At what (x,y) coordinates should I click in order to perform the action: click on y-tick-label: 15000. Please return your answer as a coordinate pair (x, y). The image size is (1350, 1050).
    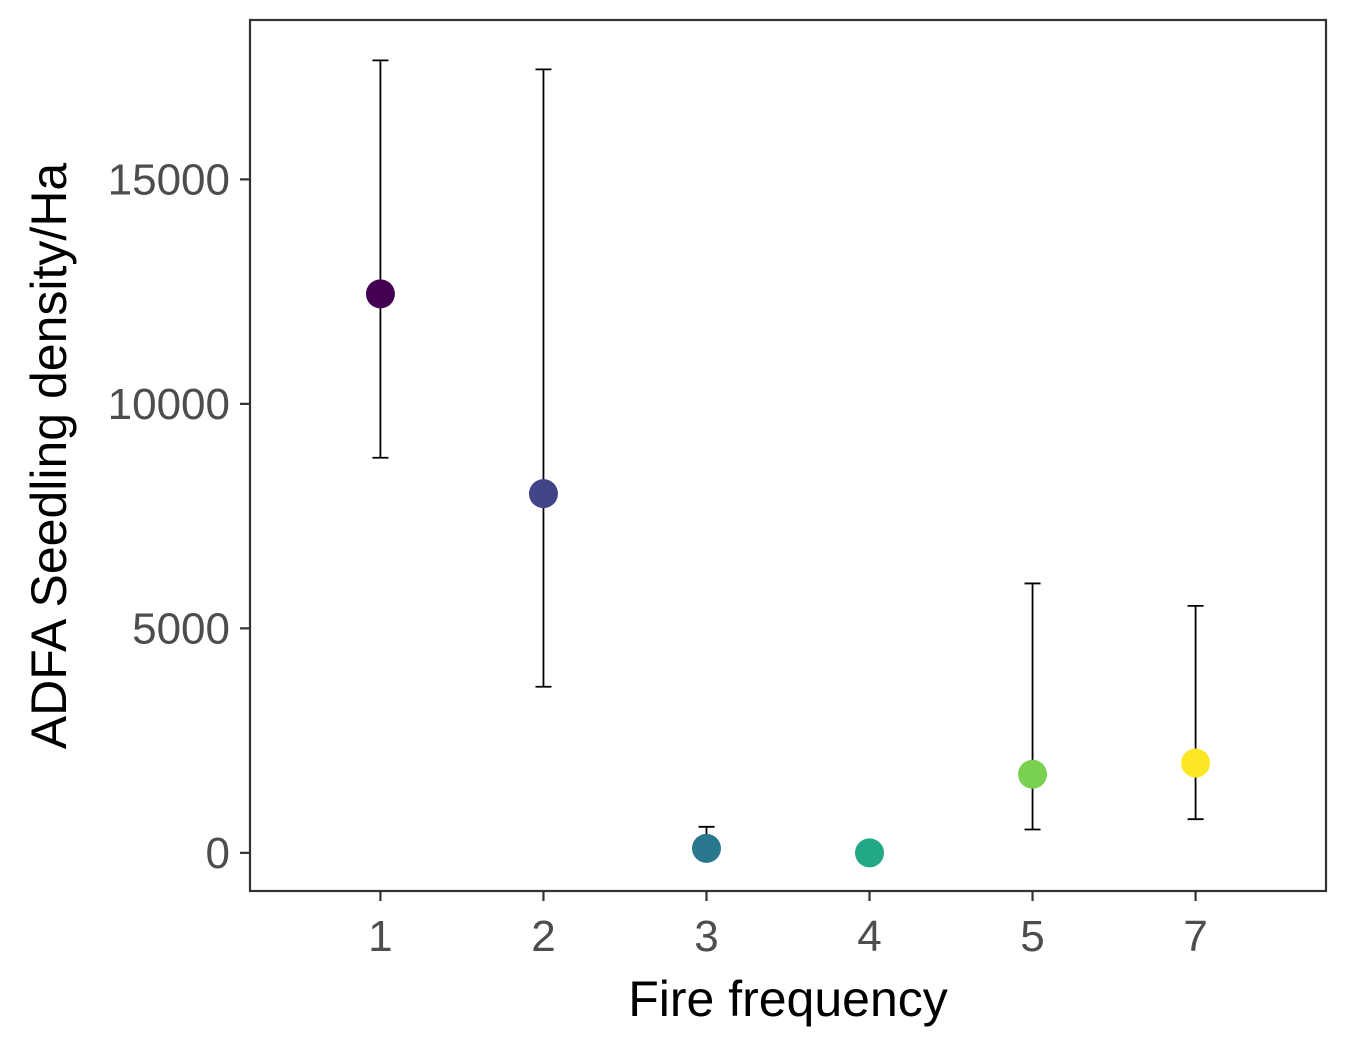
    Looking at the image, I should click on (169, 179).